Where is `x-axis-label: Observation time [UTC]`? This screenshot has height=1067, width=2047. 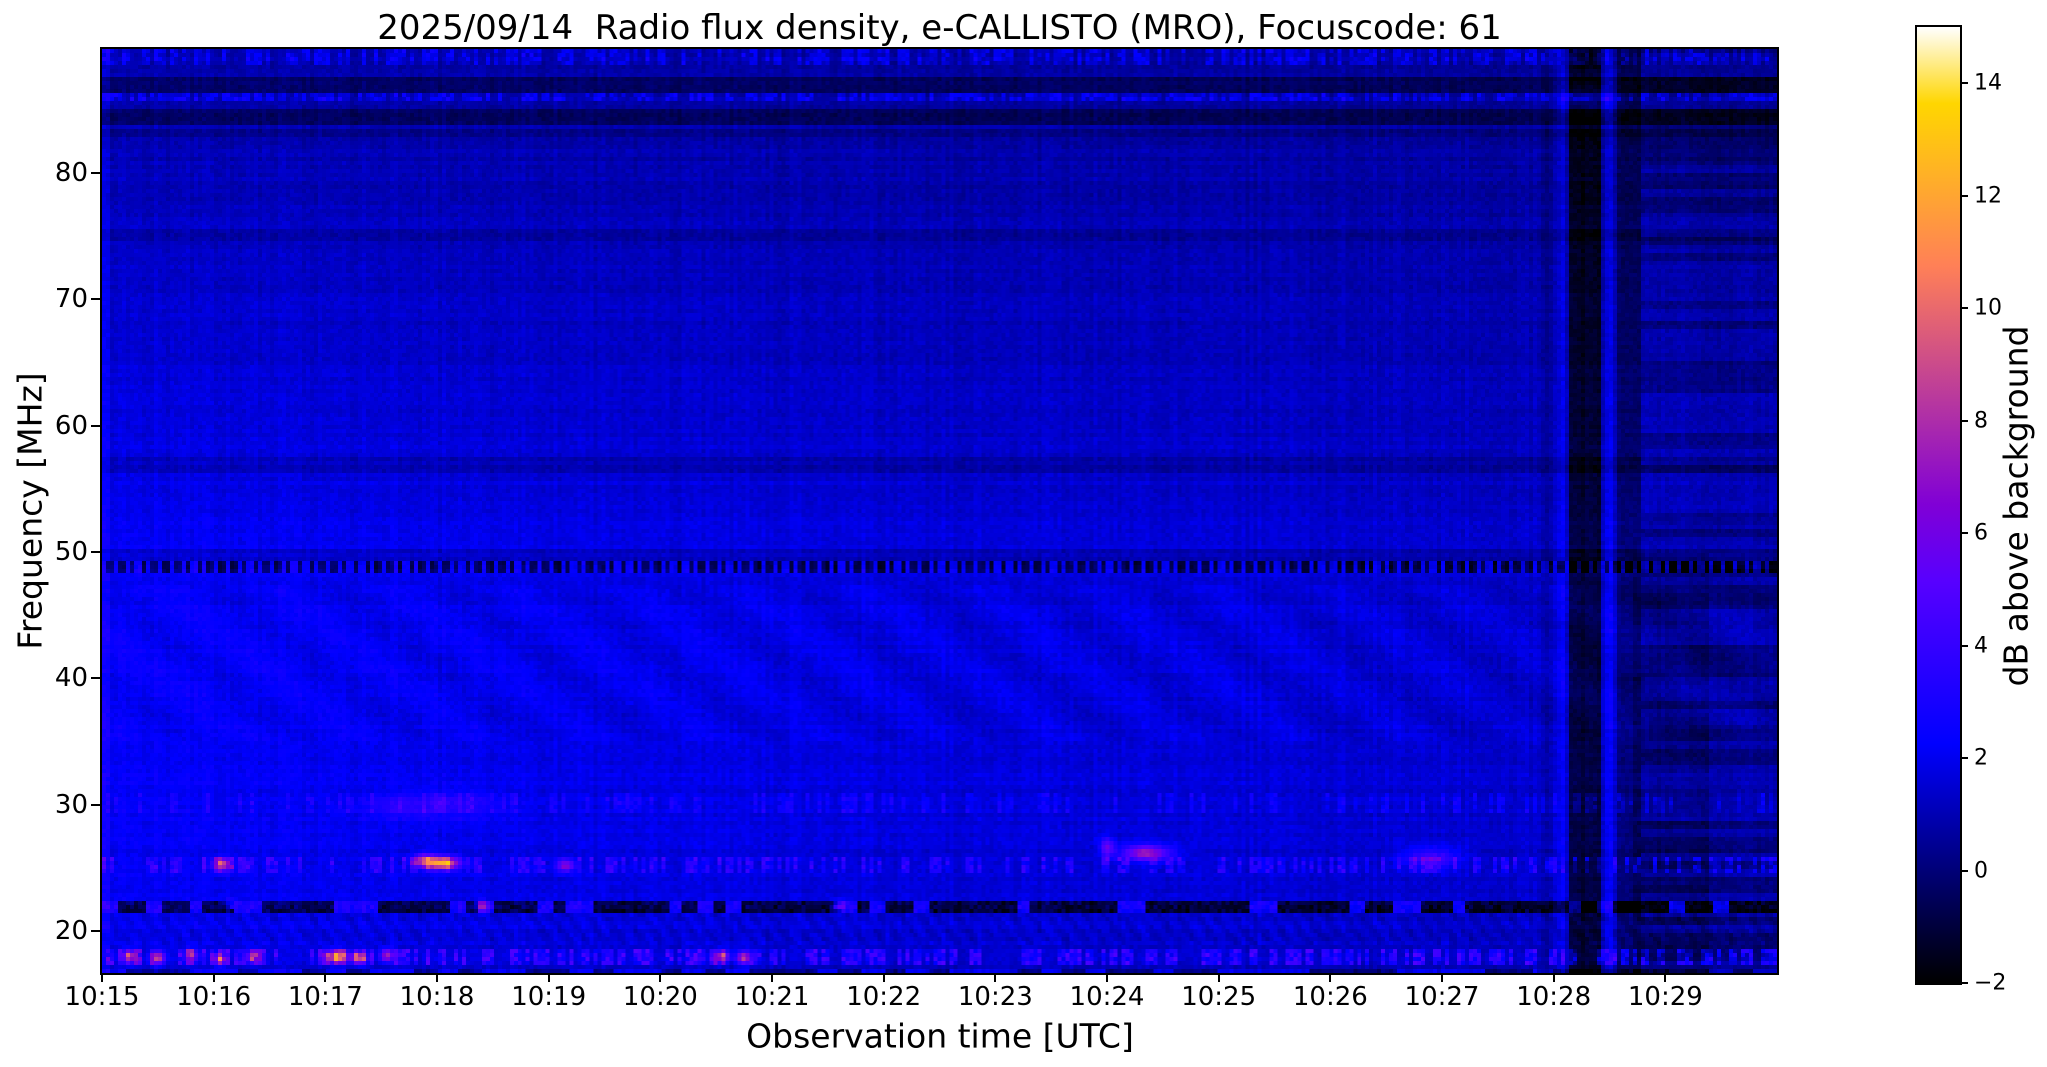
x-axis-label: Observation time [UTC] is located at coordinates (940, 1036).